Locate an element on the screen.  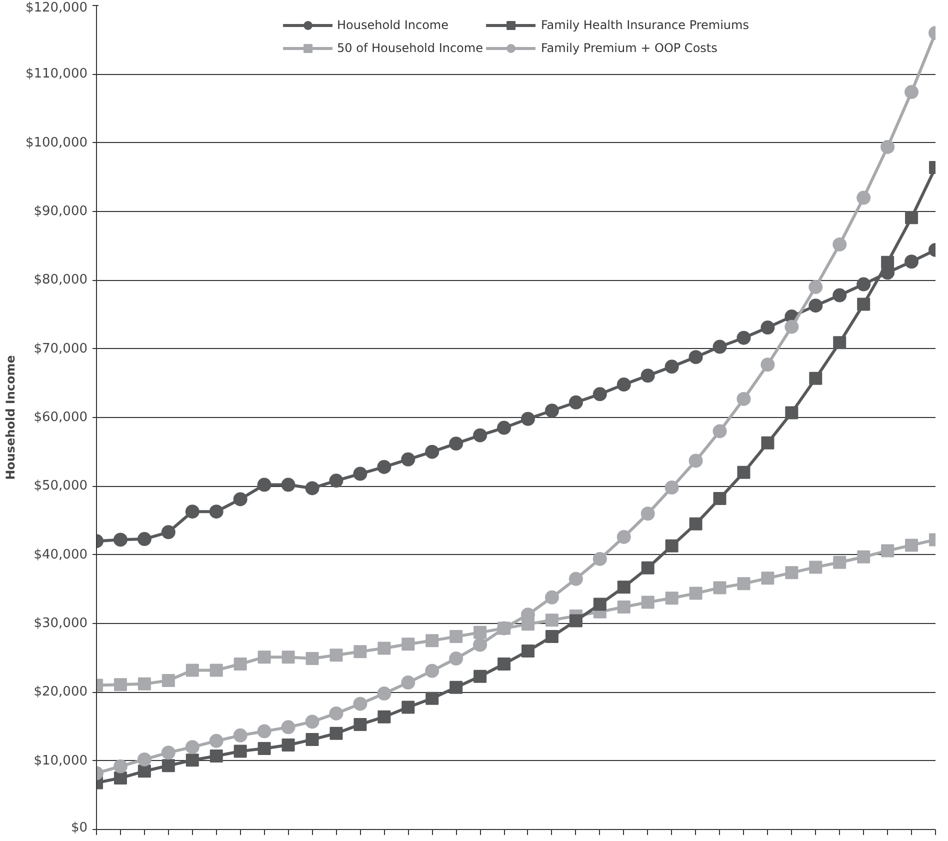
y-tick-label: $90,000 is located at coordinates (61, 211).